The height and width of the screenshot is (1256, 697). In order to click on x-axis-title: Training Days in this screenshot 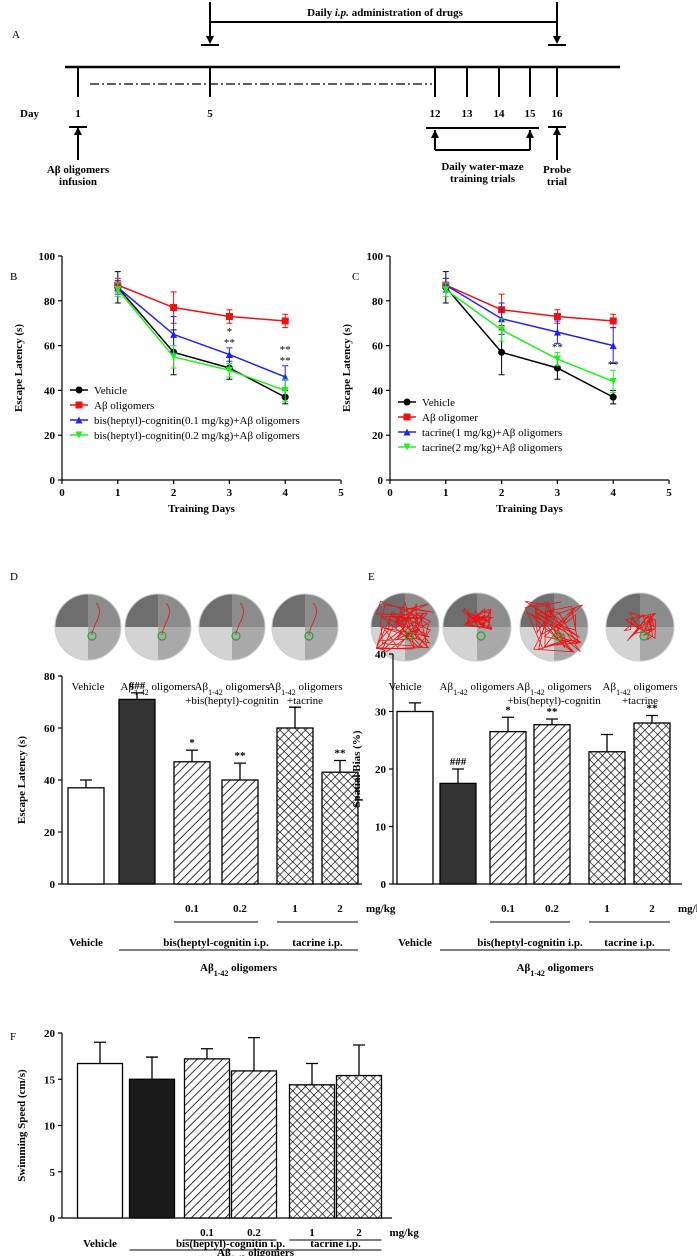, I will do `click(529, 509)`.